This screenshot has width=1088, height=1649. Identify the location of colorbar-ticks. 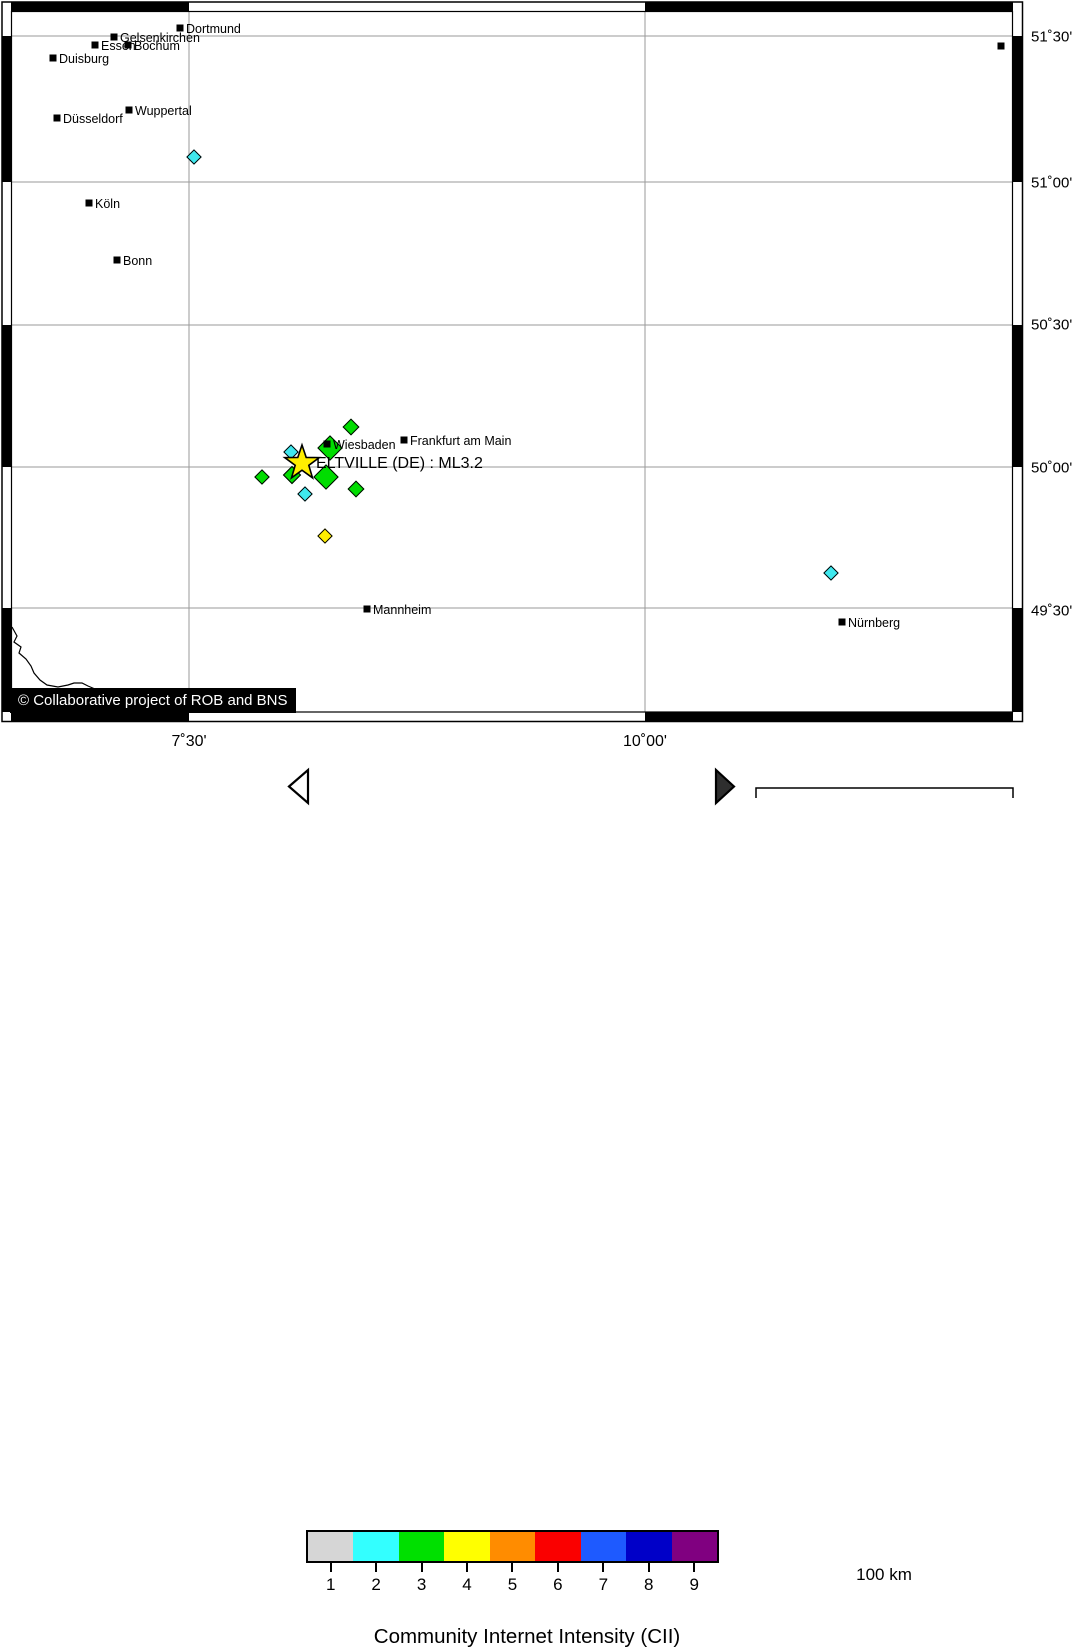
(512, 1568).